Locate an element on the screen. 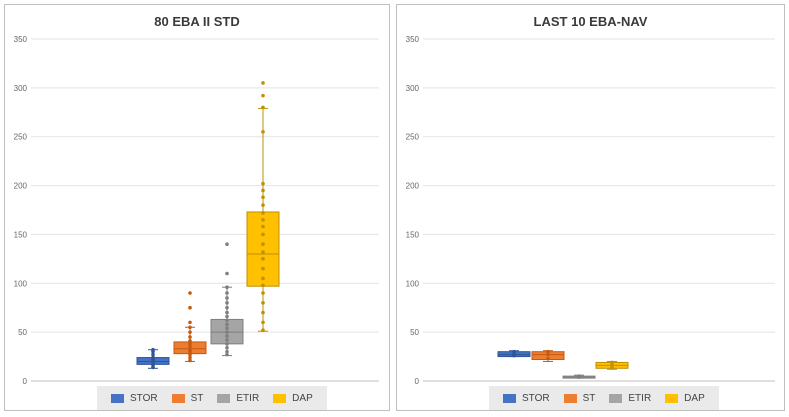  chart-title: 80 EBA II STD is located at coordinates (197, 21).